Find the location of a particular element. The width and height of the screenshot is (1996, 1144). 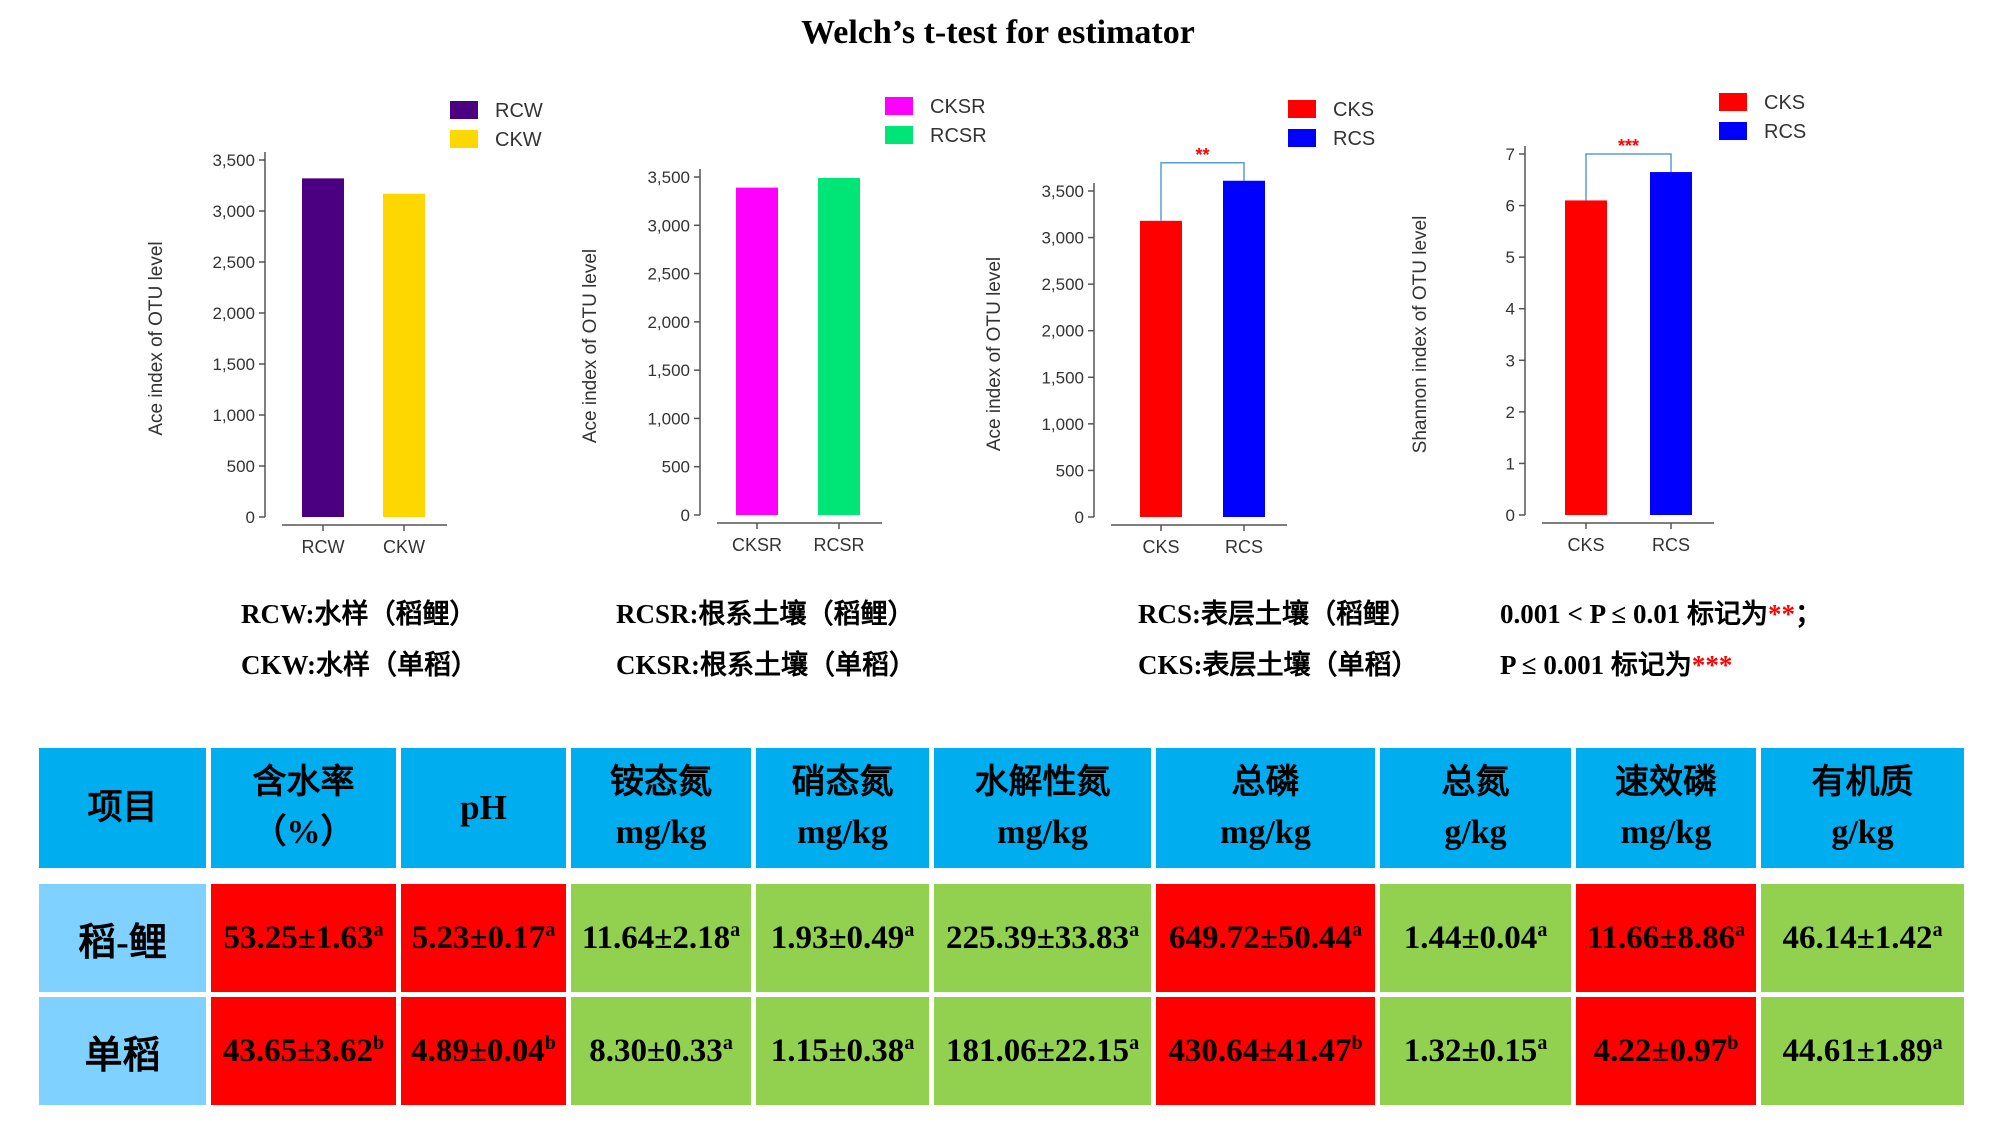

cell-value: 4.22±0.97 is located at coordinates (1660, 1050).